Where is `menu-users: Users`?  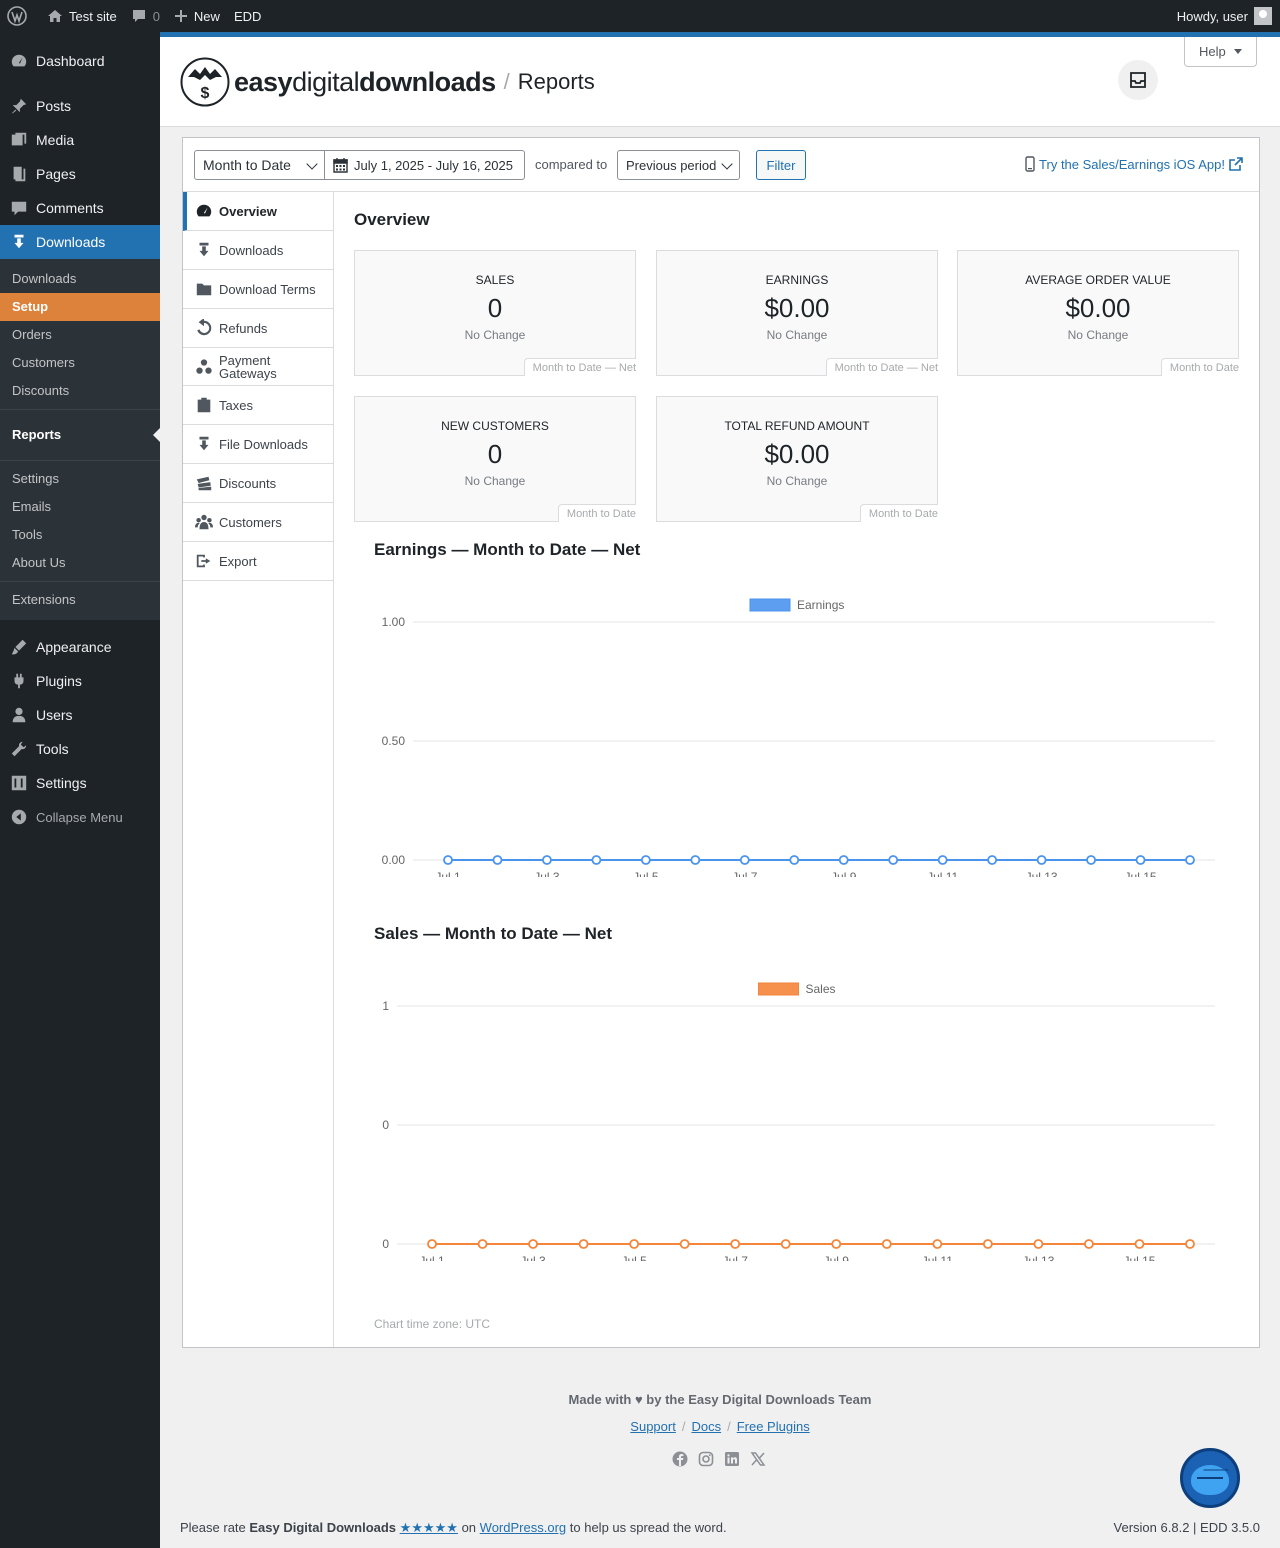 menu-users: Users is located at coordinates (80, 715).